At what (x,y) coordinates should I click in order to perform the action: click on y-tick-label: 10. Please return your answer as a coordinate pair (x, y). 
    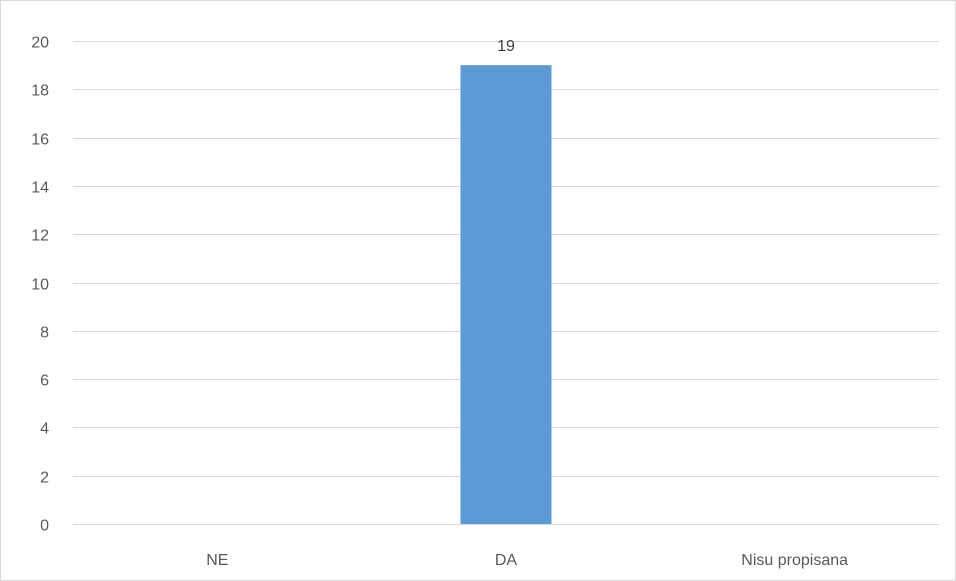
    Looking at the image, I should click on (40, 285).